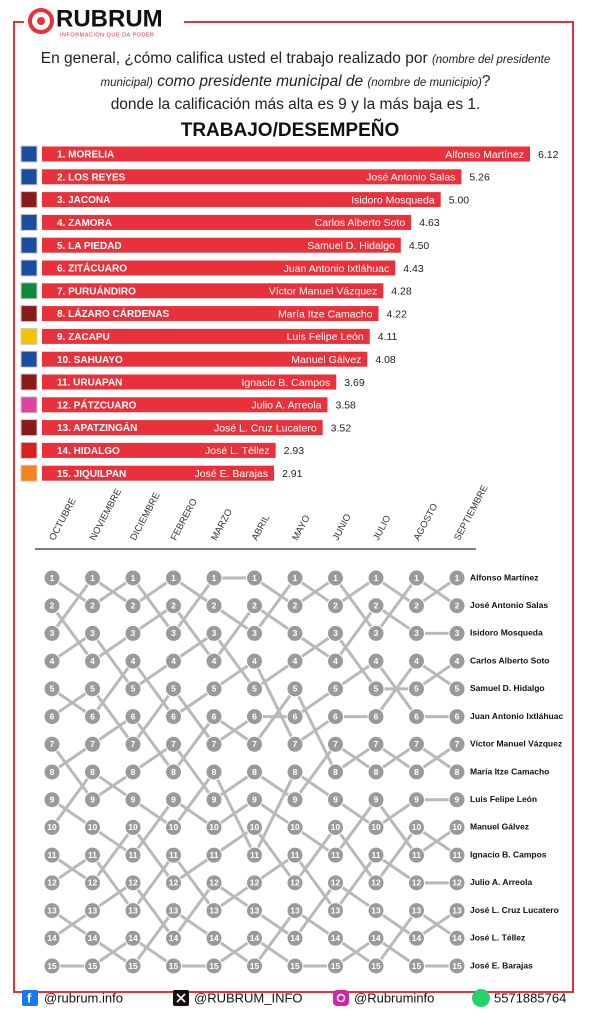 This screenshot has width=591, height=1024. I want to click on logo-text: RUBRUM, so click(109, 18).